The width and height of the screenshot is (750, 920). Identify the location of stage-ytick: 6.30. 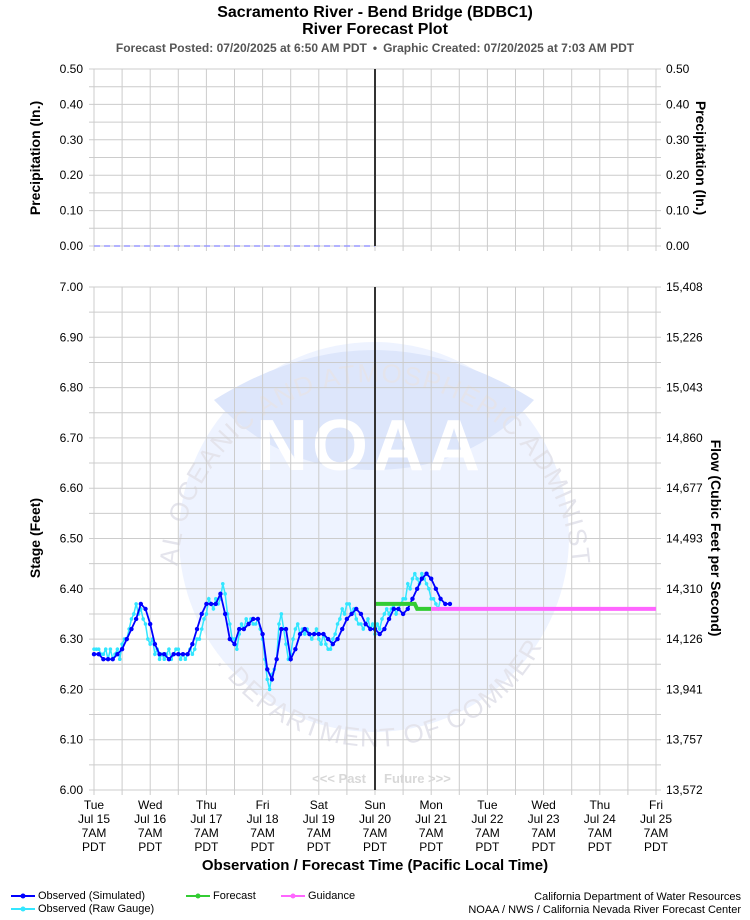
(72, 639).